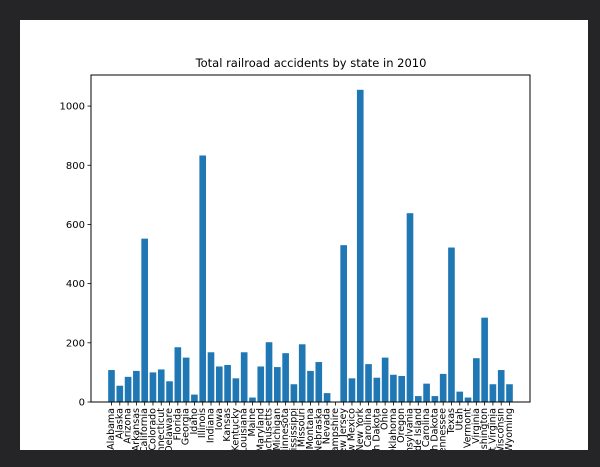  What do you see at coordinates (459, 419) in the screenshot?
I see `x-tick-label-42: Utah` at bounding box center [459, 419].